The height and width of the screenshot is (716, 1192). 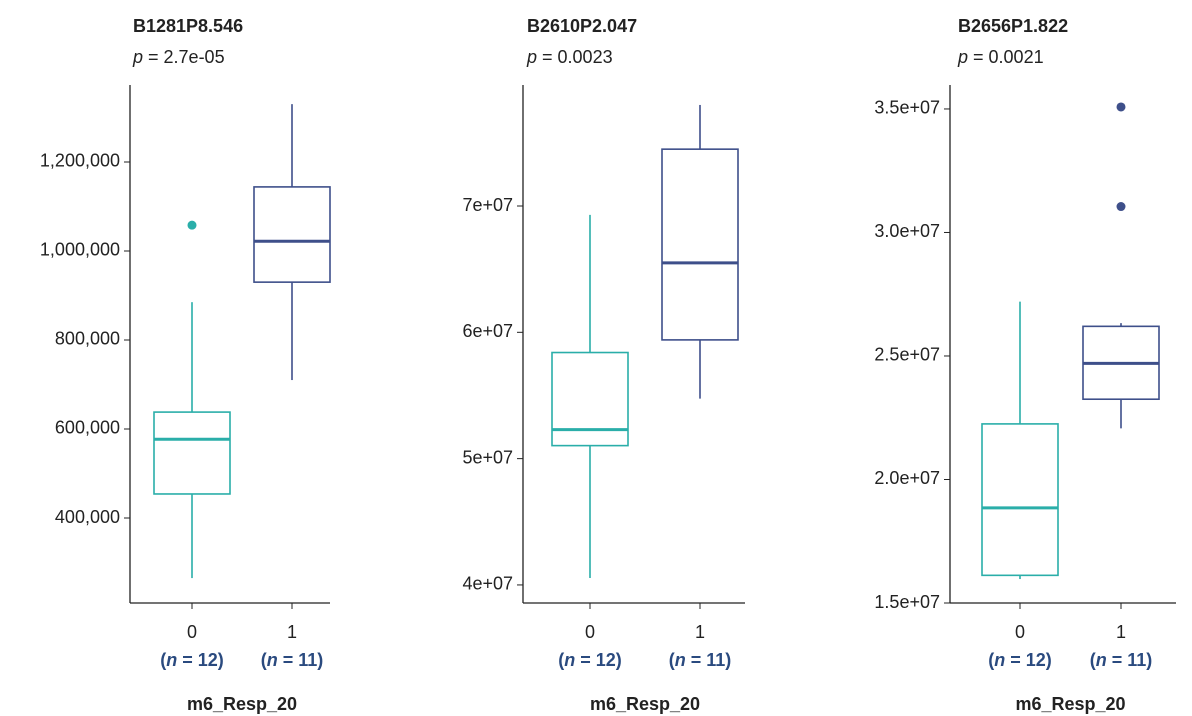 I want to click on y-tick-label: 1.5e+07, so click(x=907, y=602).